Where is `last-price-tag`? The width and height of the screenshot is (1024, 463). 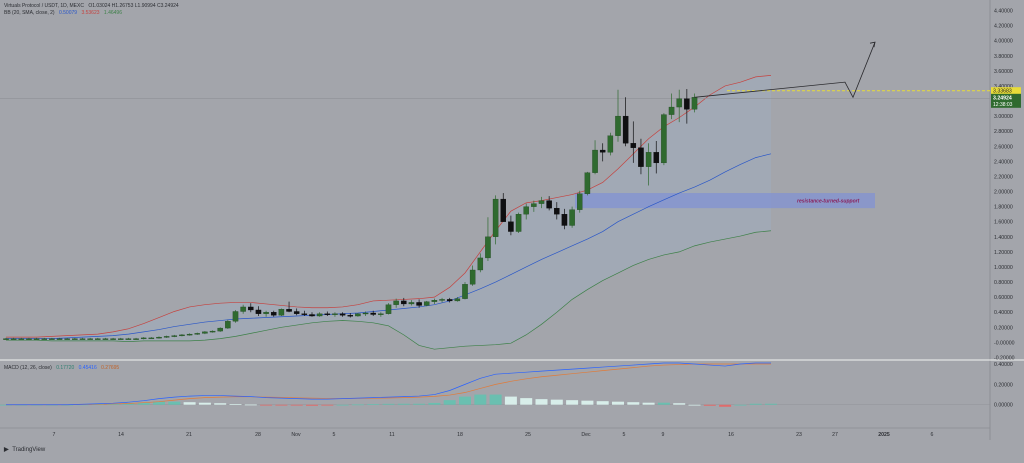 last-price-tag is located at coordinates (1006, 100).